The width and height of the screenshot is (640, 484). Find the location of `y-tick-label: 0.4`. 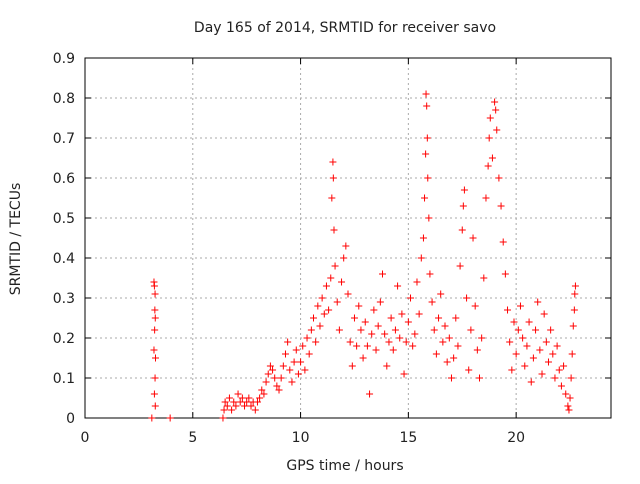

y-tick-label: 0.4 is located at coordinates (64, 259).